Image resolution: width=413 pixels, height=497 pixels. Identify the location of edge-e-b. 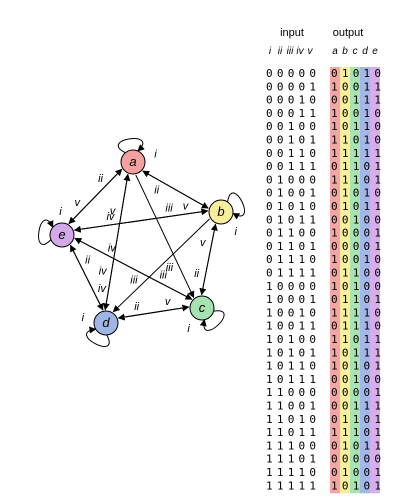
(141, 219).